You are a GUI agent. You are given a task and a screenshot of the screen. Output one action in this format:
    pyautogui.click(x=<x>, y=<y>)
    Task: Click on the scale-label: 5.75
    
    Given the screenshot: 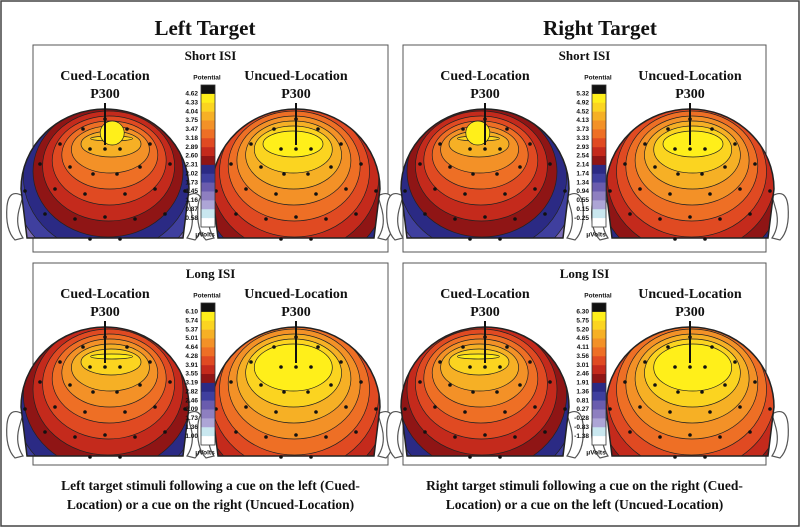 What is the action you would take?
    pyautogui.click(x=582, y=320)
    